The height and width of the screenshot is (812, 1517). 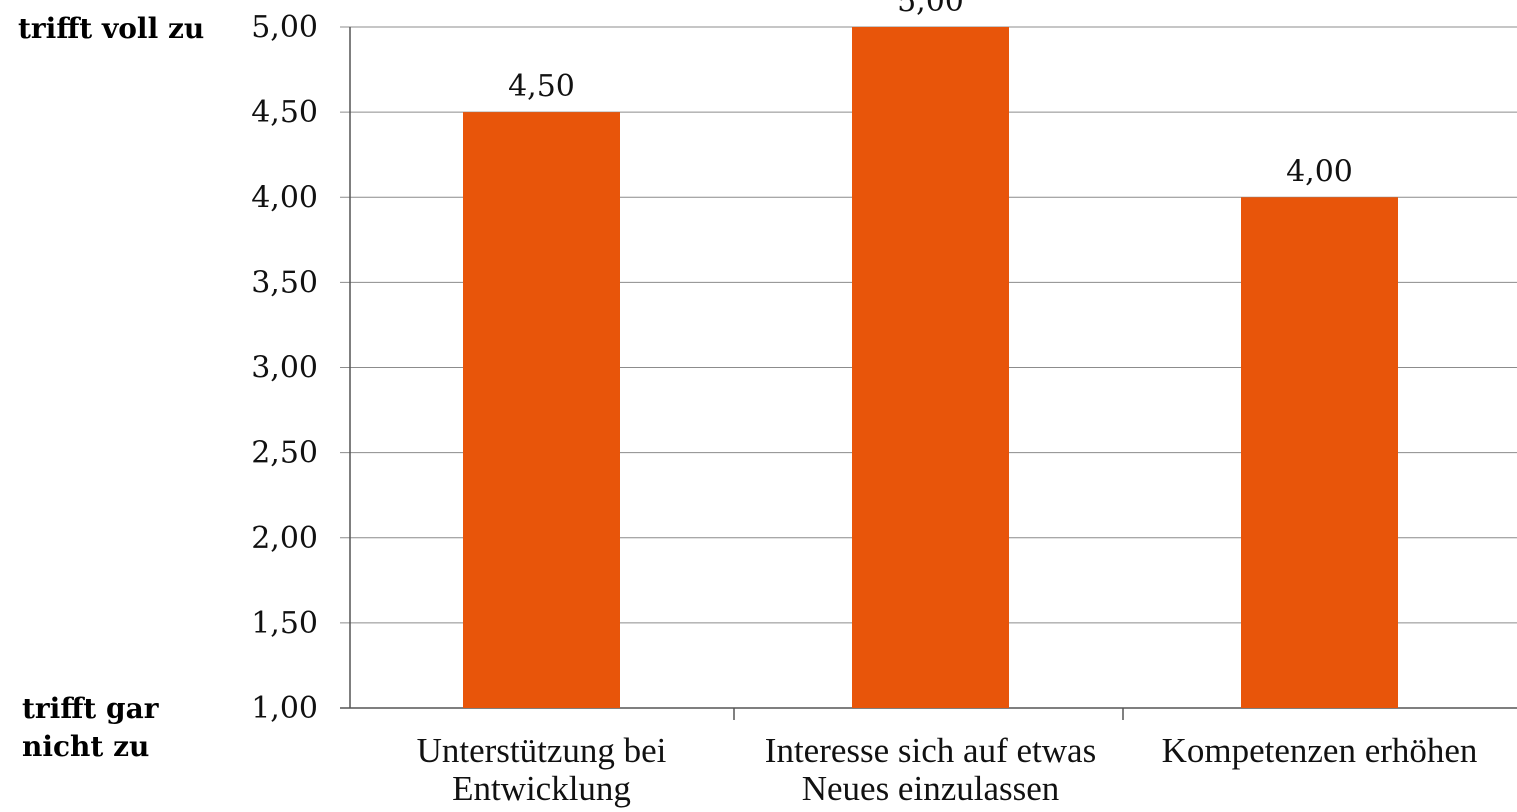 I want to click on y-tick-label: 4,50, so click(x=284, y=112).